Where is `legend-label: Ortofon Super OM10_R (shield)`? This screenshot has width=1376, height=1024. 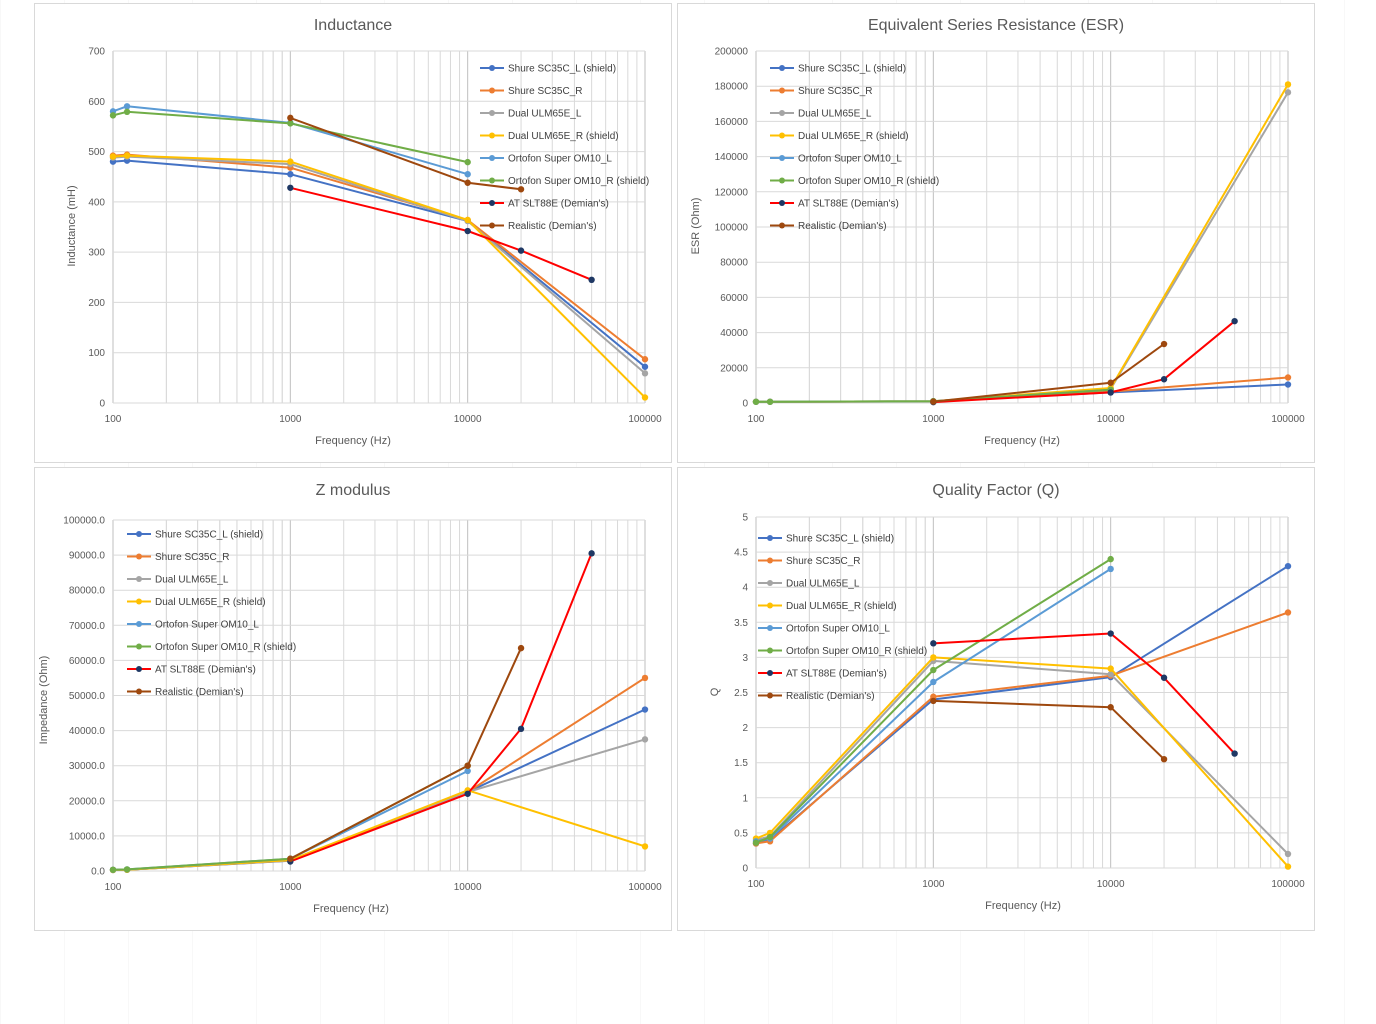
legend-label: Ortofon Super OM10_R (shield) is located at coordinates (856, 651).